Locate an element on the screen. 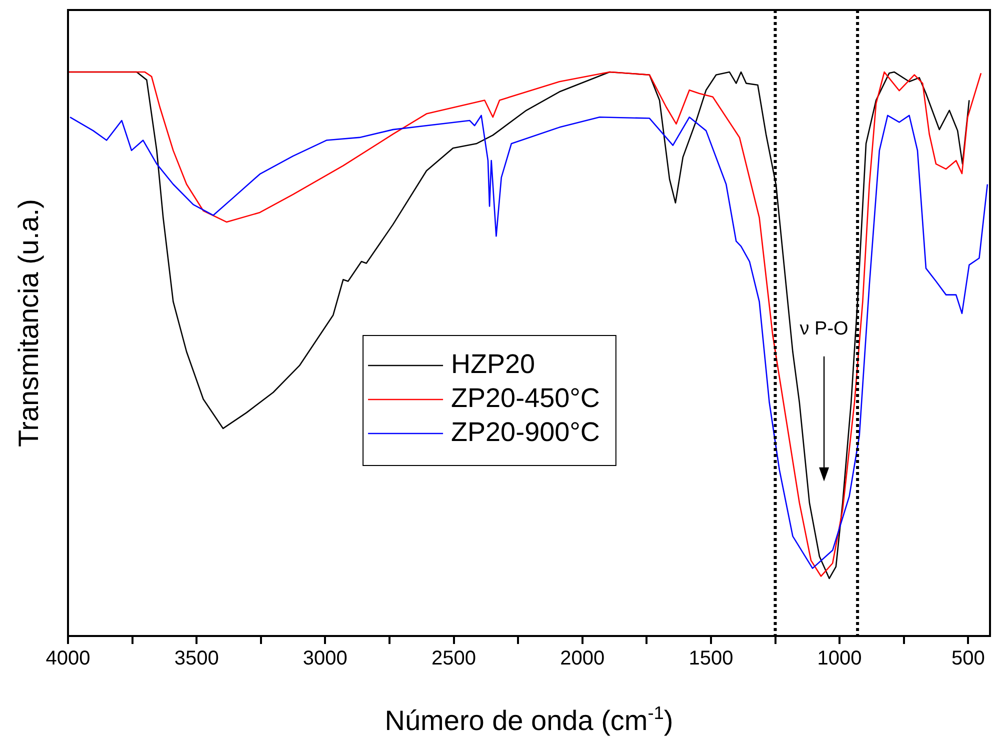 The width and height of the screenshot is (993, 742). x-tick-label: 2500 is located at coordinates (454, 659).